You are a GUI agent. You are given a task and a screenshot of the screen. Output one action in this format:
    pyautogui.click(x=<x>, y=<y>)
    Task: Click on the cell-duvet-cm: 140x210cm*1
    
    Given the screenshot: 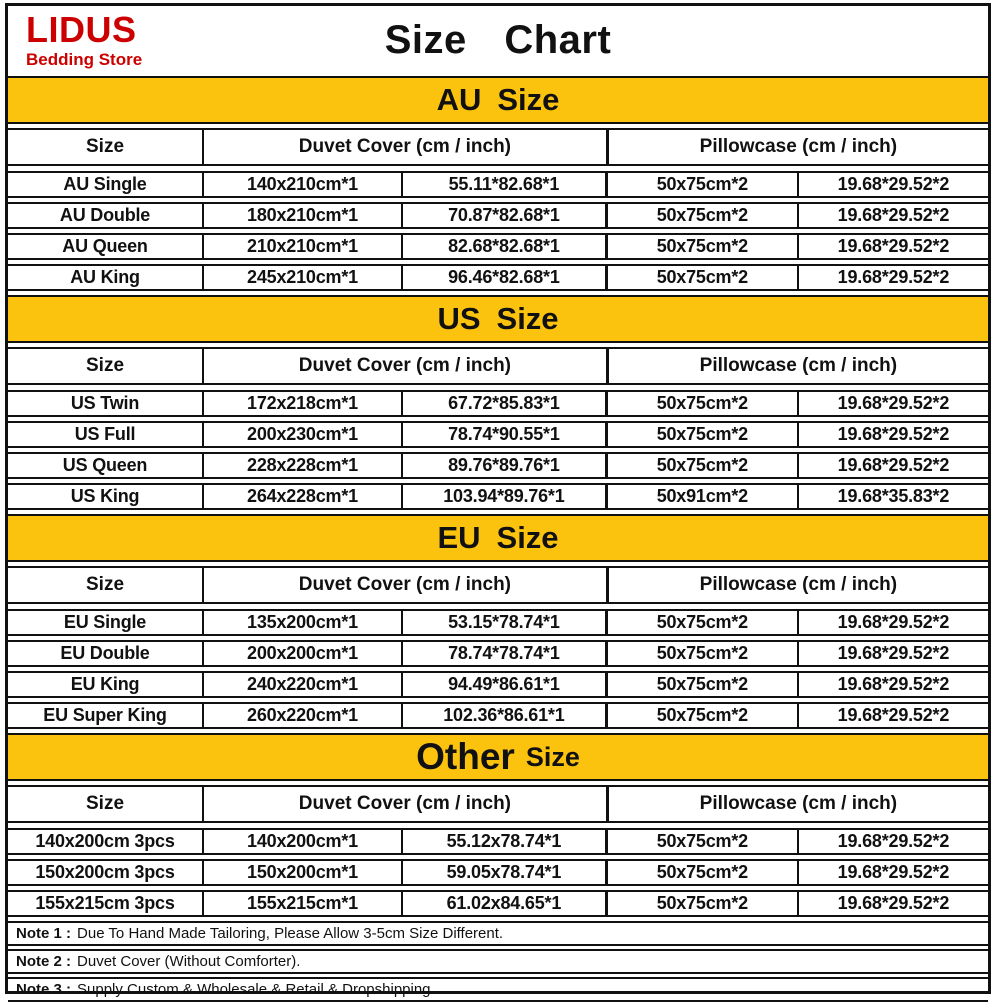 What is the action you would take?
    pyautogui.click(x=301, y=184)
    